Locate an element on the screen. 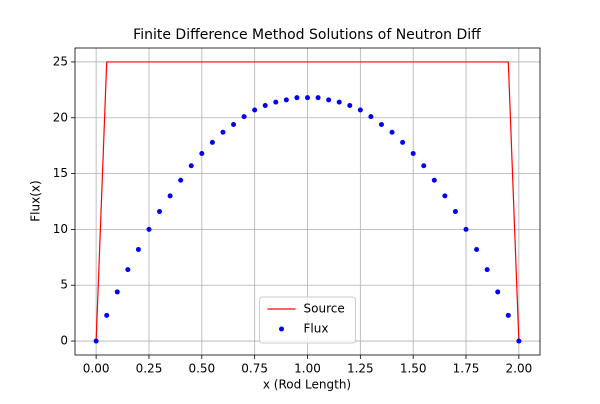 The height and width of the screenshot is (404, 600). legend-label: Flux is located at coordinates (316, 329).